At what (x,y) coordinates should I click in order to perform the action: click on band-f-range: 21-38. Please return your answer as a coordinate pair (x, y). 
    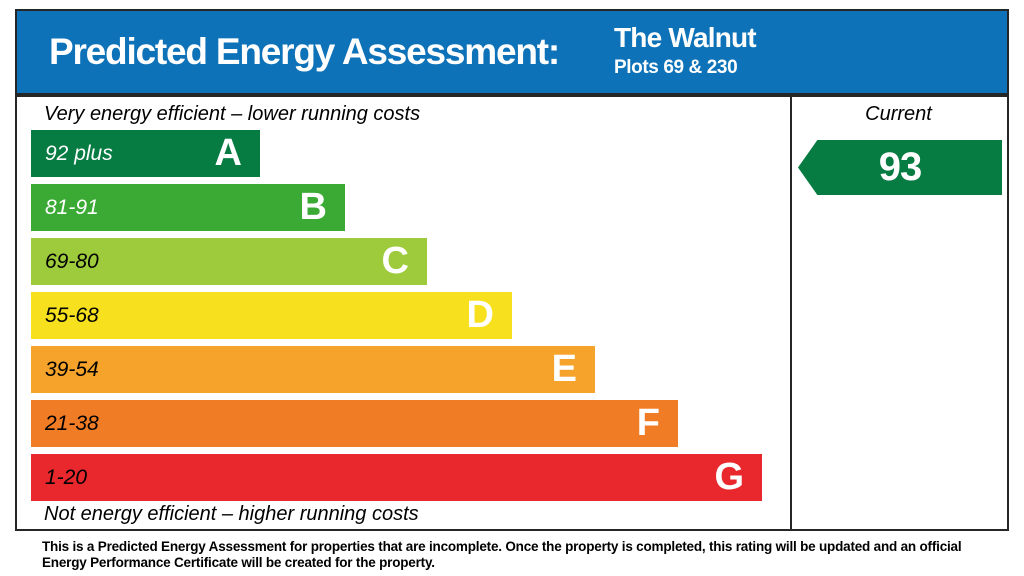
    Looking at the image, I should click on (72, 423).